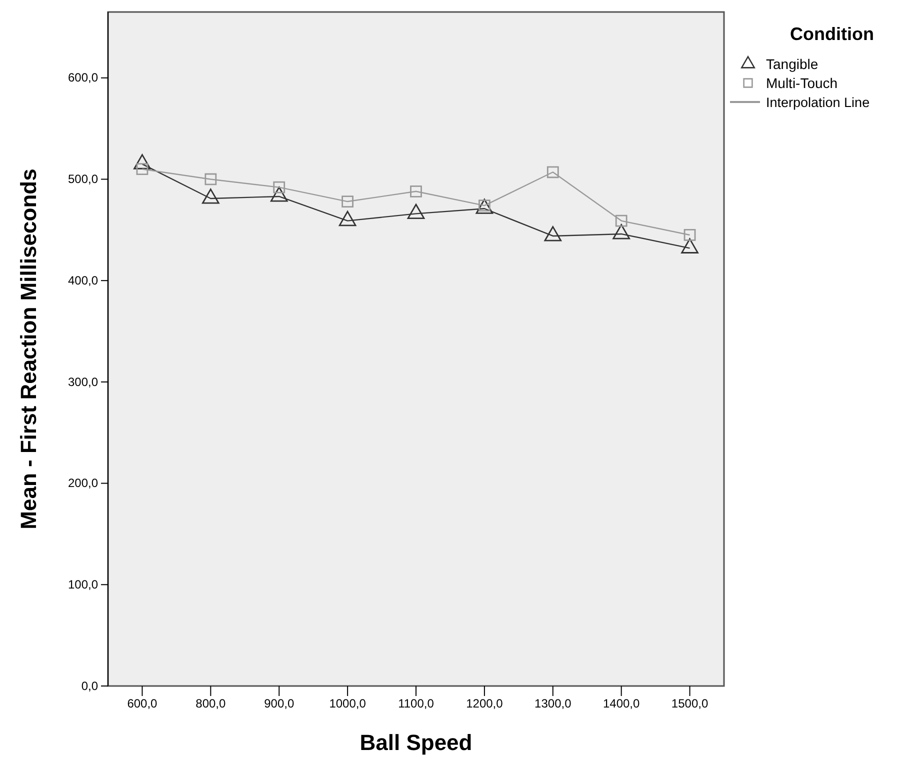 The width and height of the screenshot is (919, 767). I want to click on x-tick-label: 600,0, so click(142, 703).